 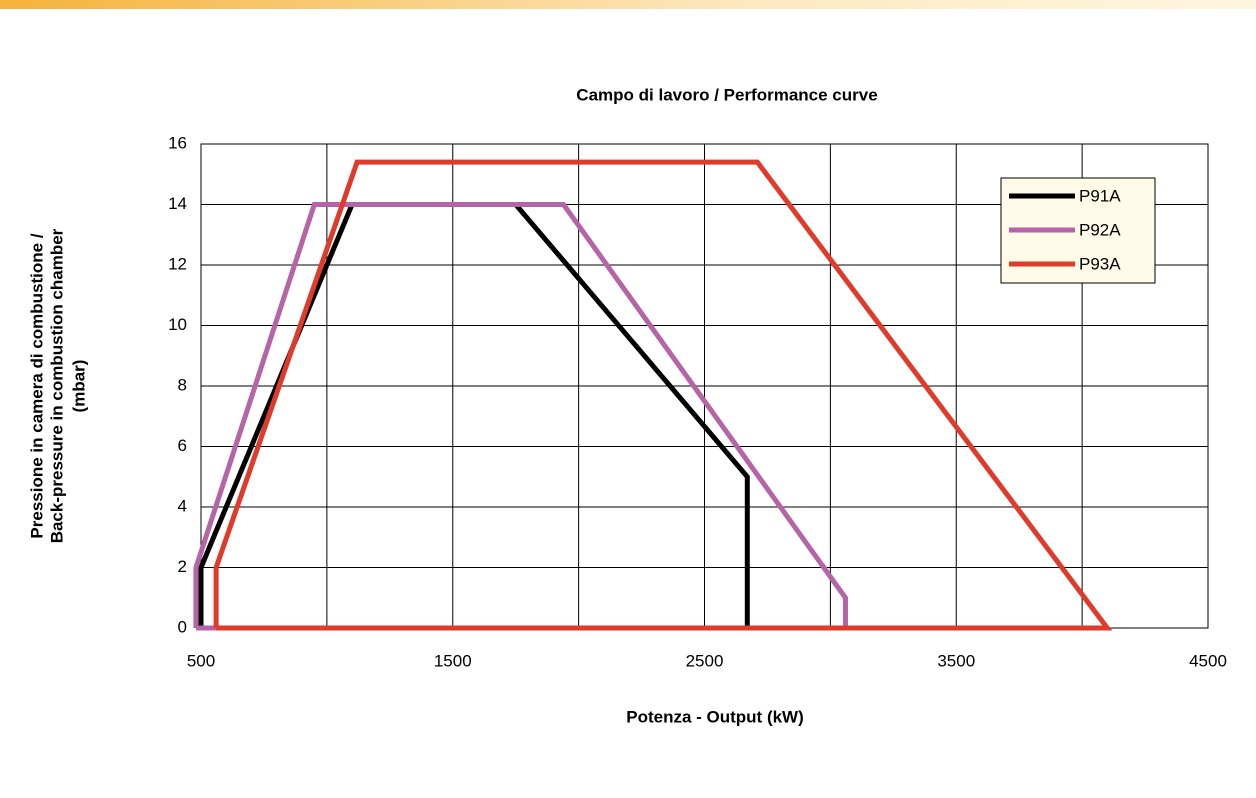 What do you see at coordinates (177, 263) in the screenshot?
I see `y-tick-label: 12` at bounding box center [177, 263].